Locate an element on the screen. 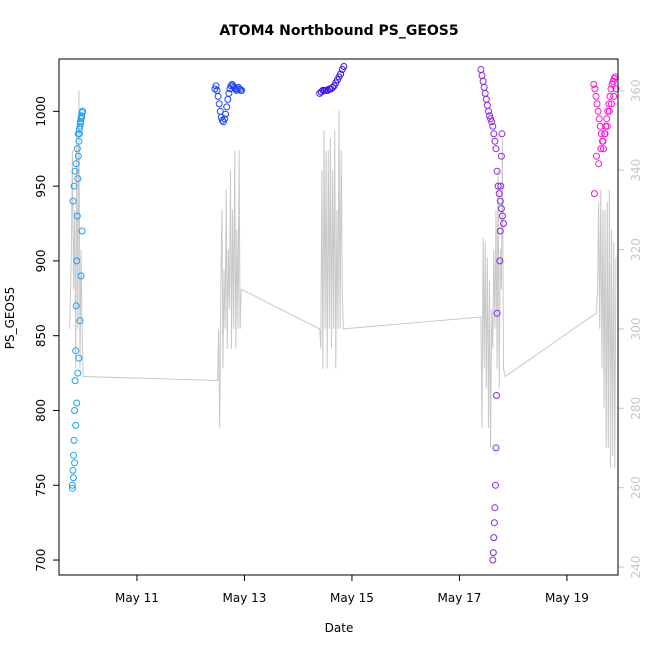 The width and height of the screenshot is (650, 650). y-tick-label: 900 is located at coordinates (41, 260).